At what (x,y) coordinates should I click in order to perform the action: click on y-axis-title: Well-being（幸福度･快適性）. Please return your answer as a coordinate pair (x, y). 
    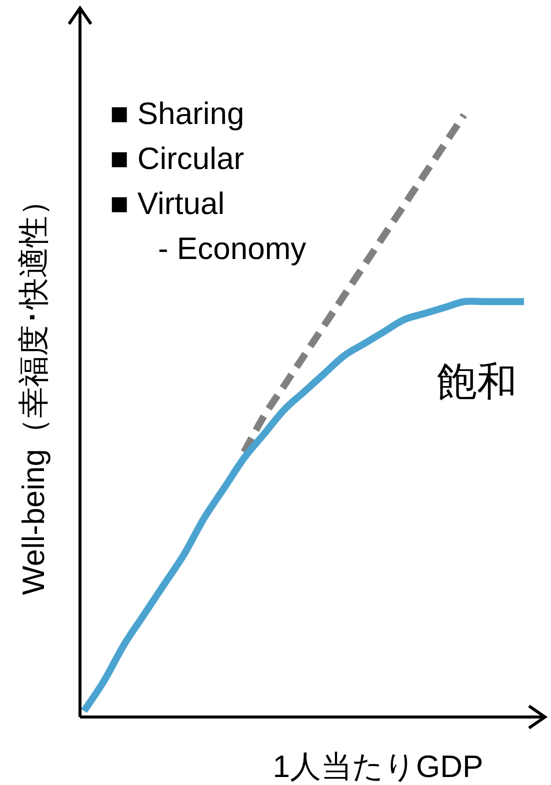
    Looking at the image, I should click on (33, 390).